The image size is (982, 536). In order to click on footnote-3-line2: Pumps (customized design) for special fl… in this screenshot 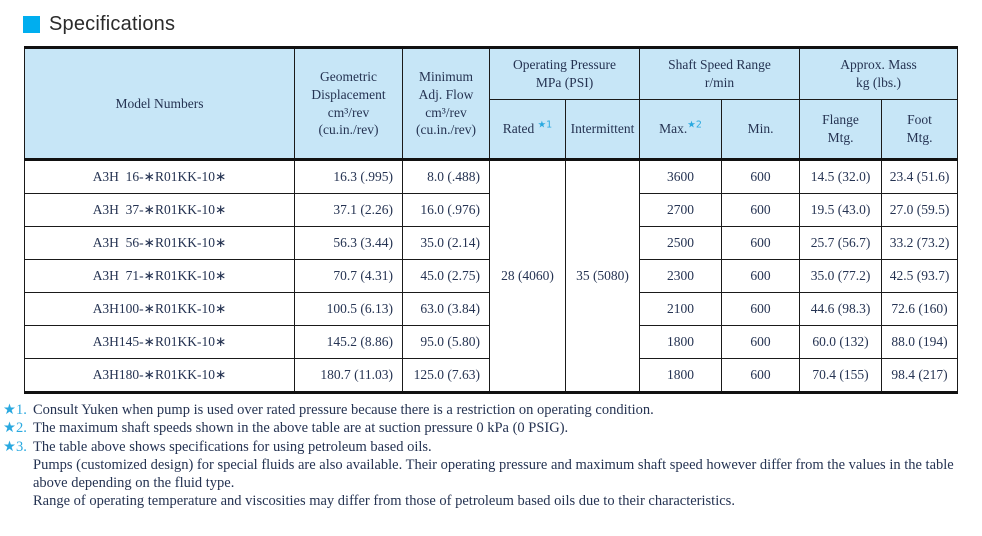, I will do `click(493, 474)`.